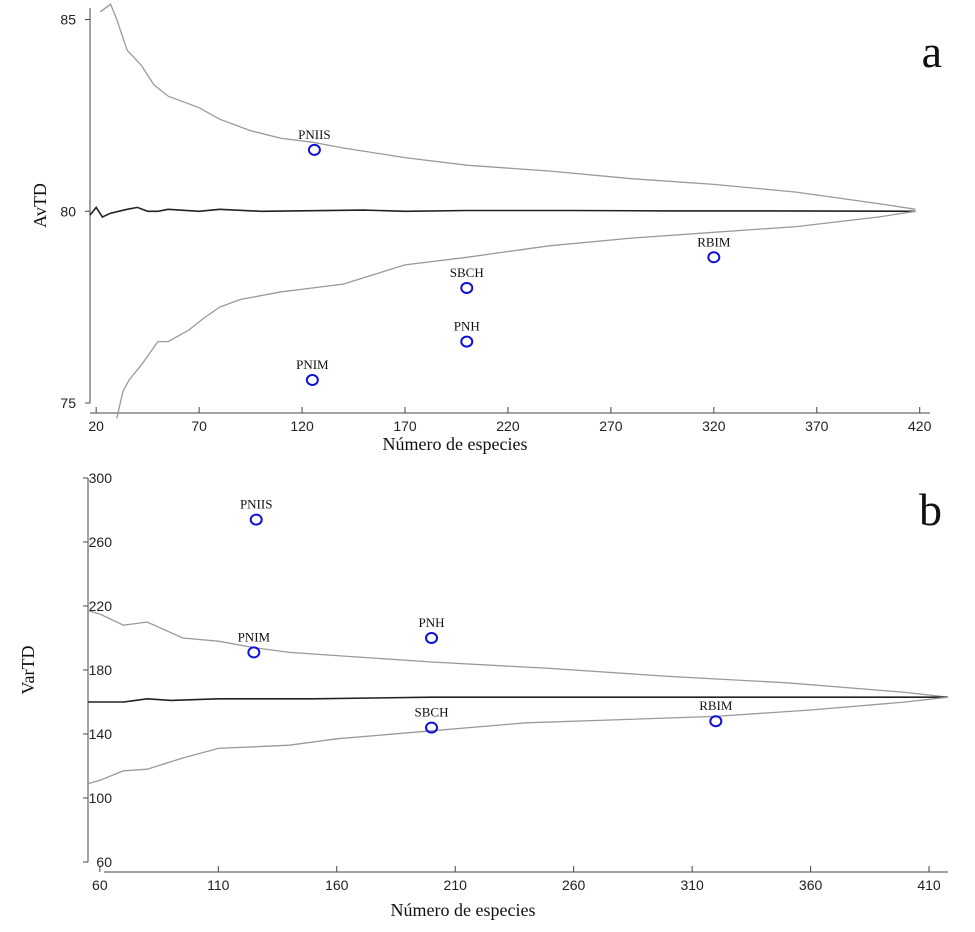 Image resolution: width=975 pixels, height=932 pixels. I want to click on x-tick-label: 170, so click(405, 426).